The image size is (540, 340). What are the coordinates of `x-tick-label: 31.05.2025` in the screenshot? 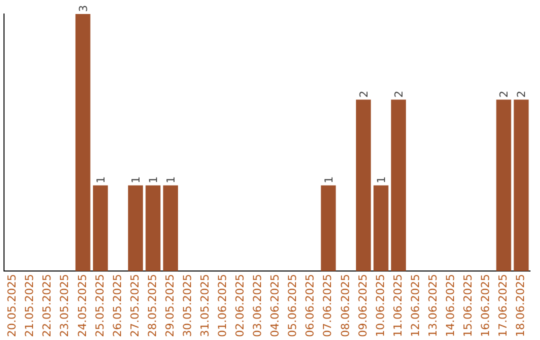 It's located at (205, 306).